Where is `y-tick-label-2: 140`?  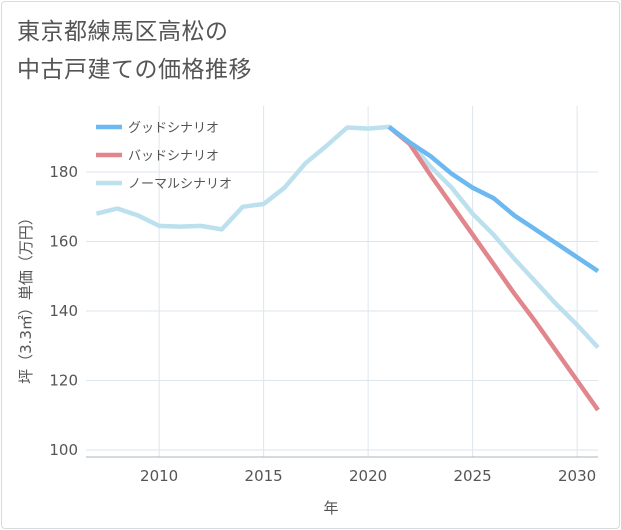
y-tick-label-2: 140 is located at coordinates (63, 311).